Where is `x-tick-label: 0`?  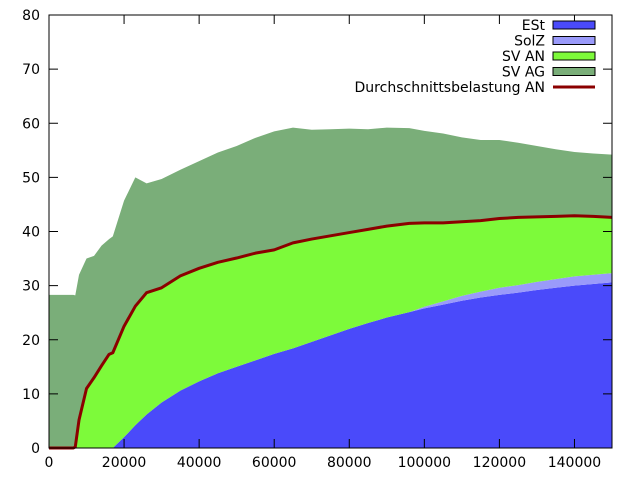
x-tick-label: 0 is located at coordinates (49, 463).